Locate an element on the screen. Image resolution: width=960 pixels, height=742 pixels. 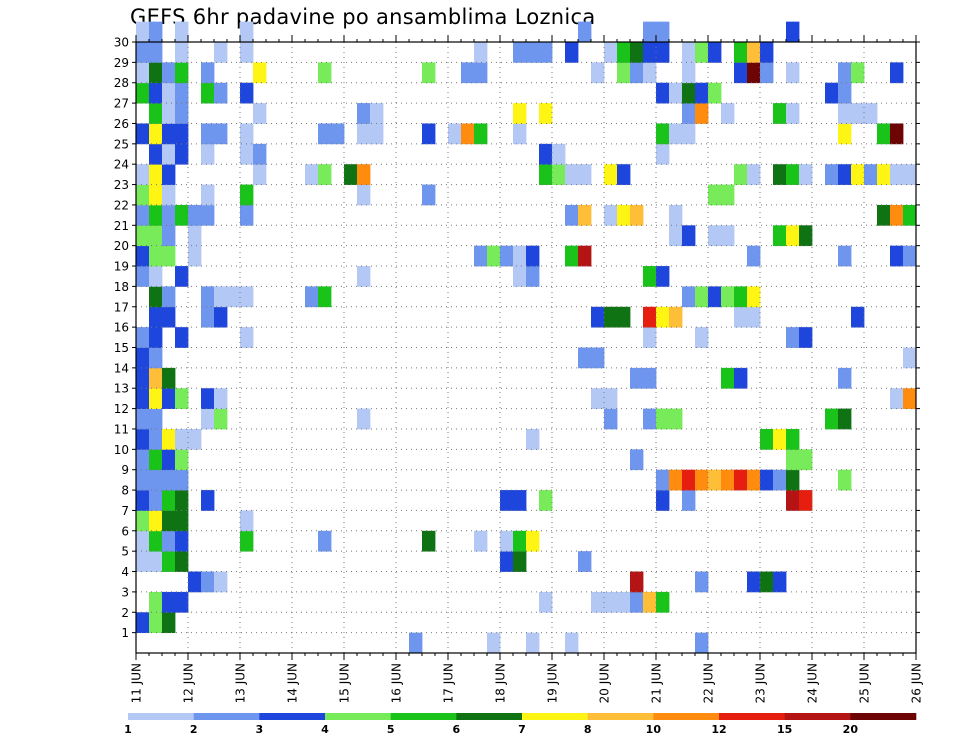
x-tick-label: 22 JUN is located at coordinates (709, 683).